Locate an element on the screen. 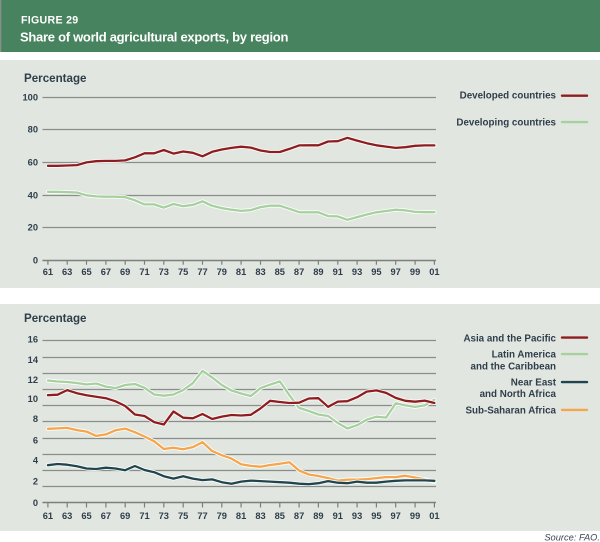 This screenshot has width=600, height=542. svg-text: 60 is located at coordinates (33, 163).